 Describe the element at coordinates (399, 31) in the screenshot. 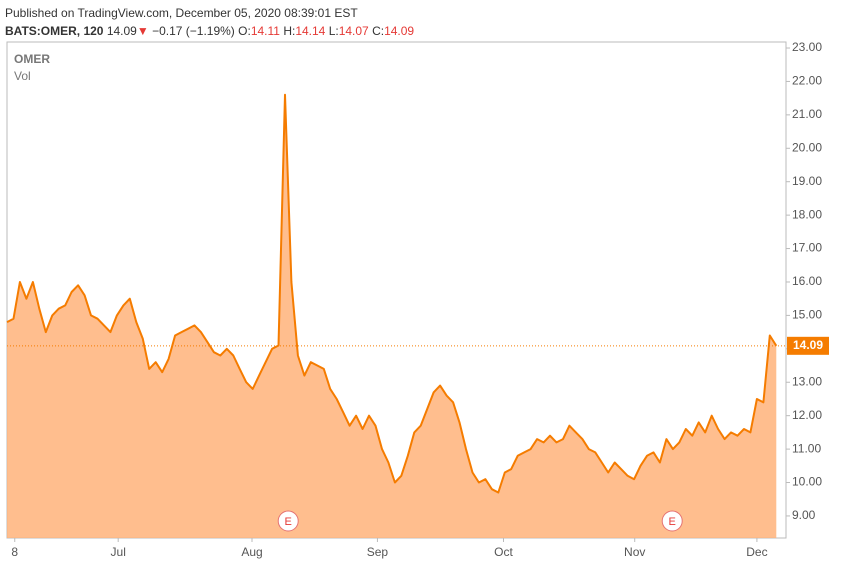

I see `close: 14.09` at that location.